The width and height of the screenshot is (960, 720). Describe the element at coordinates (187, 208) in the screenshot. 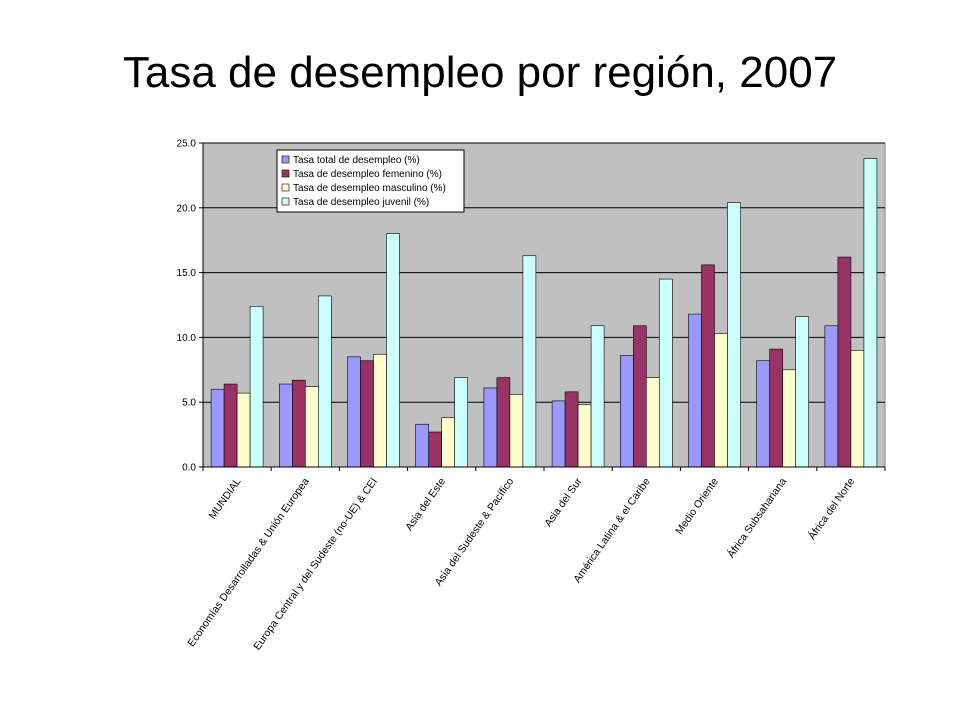

I see `y-tick-label: 20.0` at that location.